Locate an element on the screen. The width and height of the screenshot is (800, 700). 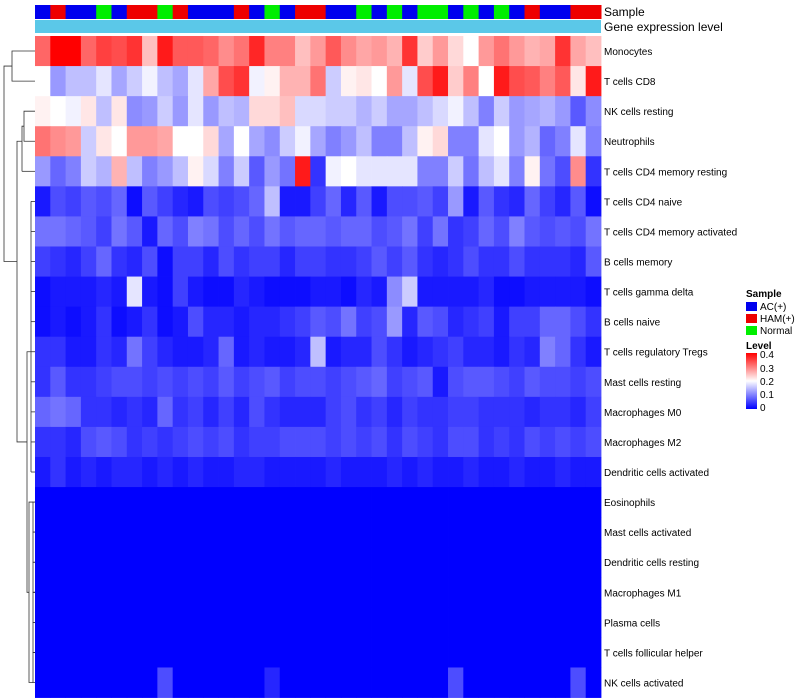
row-label: T cells CD4 memory resting is located at coordinates (665, 172).